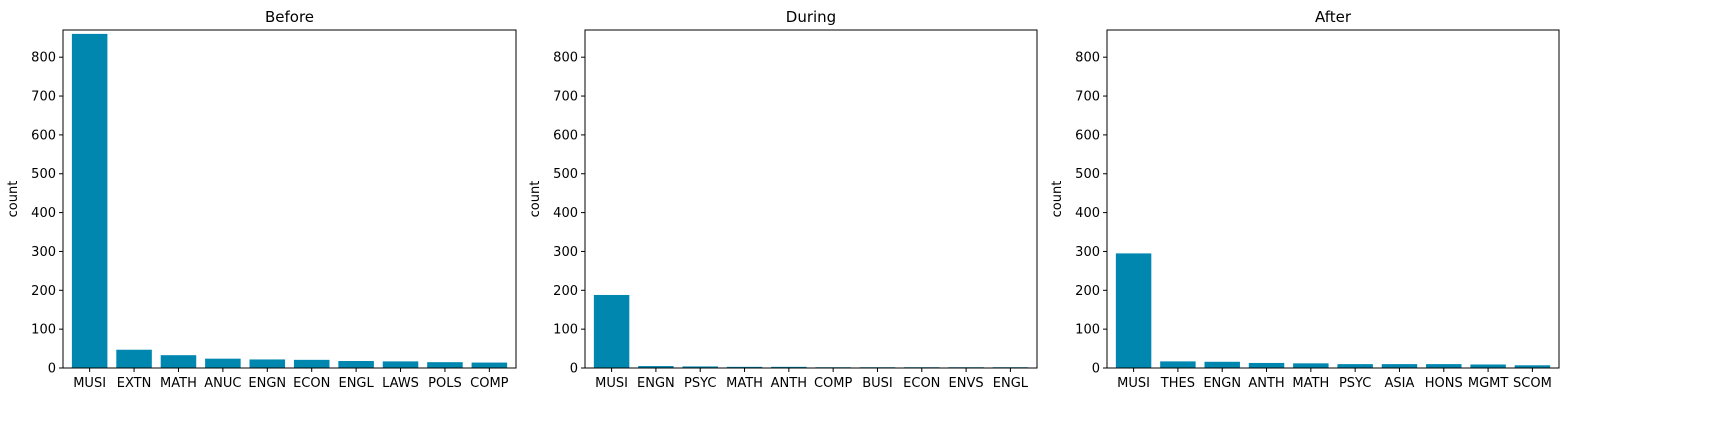 The image size is (1713, 435). I want to click on x-tick-label: BUSI, so click(877, 383).